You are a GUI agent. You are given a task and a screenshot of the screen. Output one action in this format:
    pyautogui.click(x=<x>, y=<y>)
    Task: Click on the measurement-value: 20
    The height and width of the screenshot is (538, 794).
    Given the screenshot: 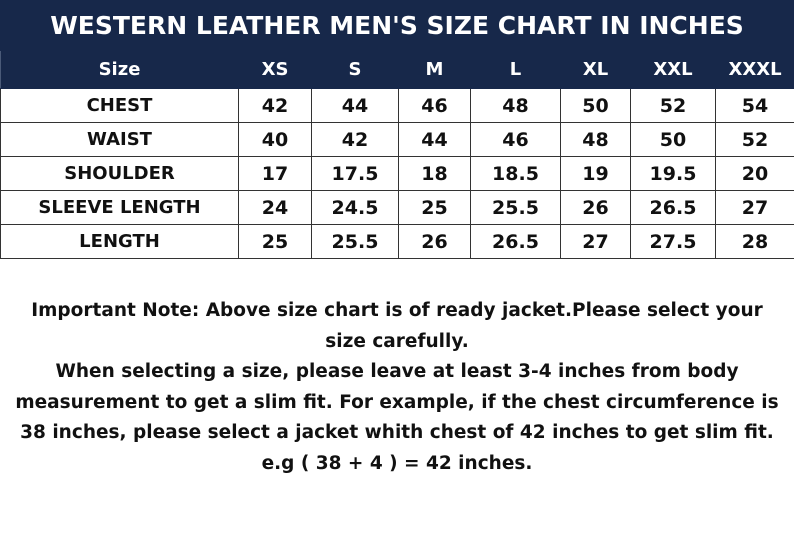 What is the action you would take?
    pyautogui.click(x=754, y=173)
    